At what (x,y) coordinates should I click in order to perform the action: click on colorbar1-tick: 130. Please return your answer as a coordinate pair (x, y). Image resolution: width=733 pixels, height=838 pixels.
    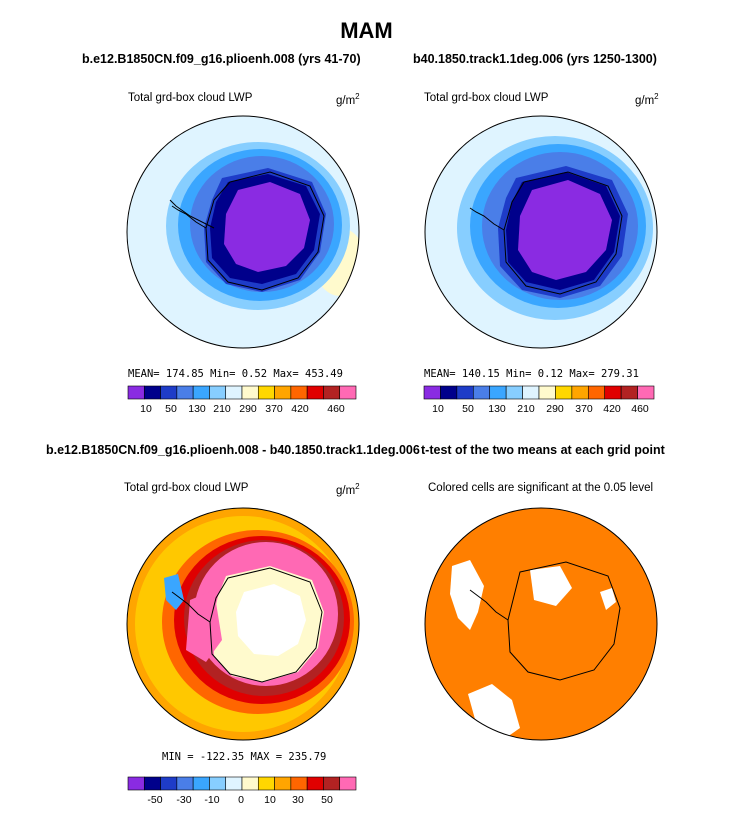
    Looking at the image, I should click on (197, 409).